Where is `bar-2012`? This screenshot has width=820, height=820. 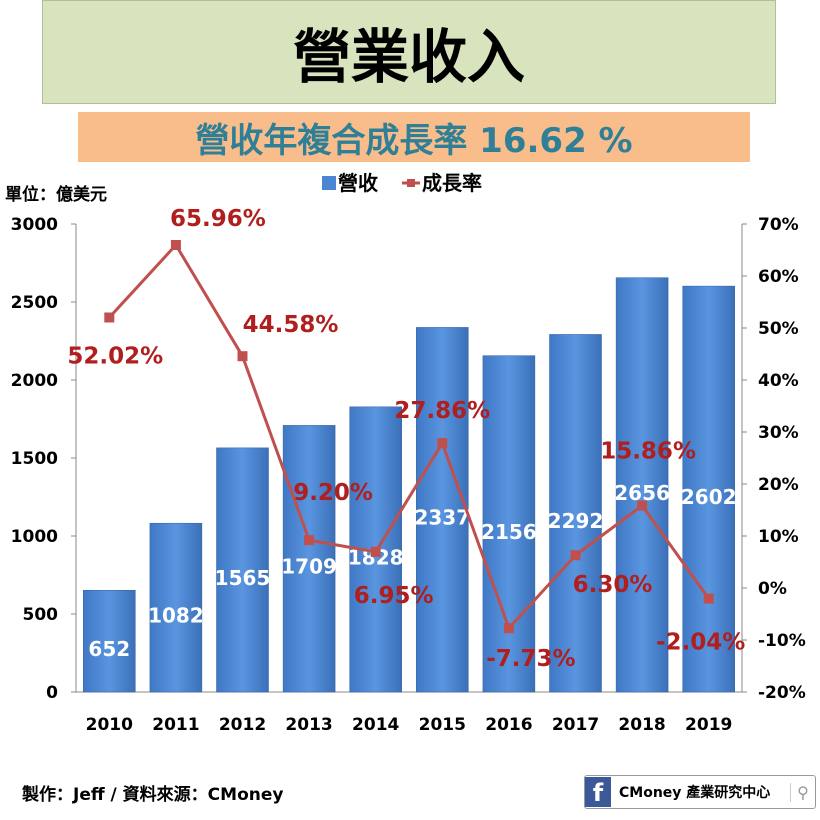 bar-2012 is located at coordinates (242, 570).